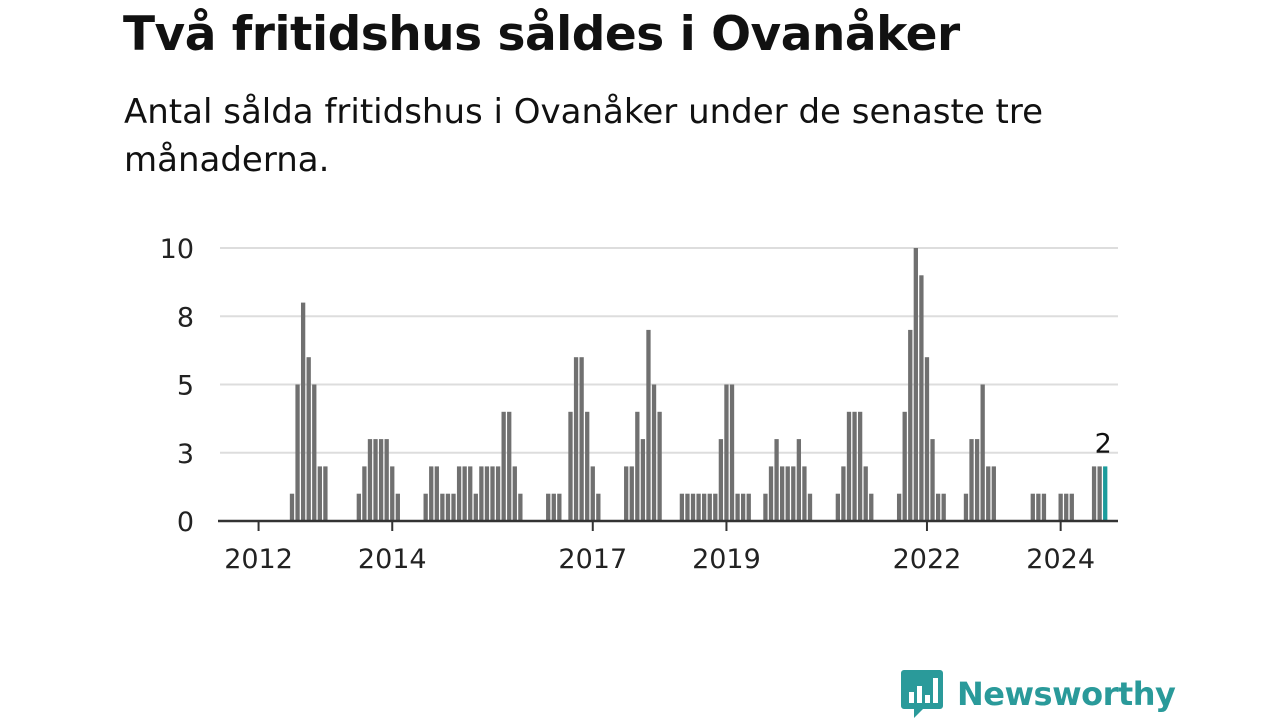 The height and width of the screenshot is (720, 1280). What do you see at coordinates (392, 559) in the screenshot?
I see `x-tick-label: 2014` at bounding box center [392, 559].